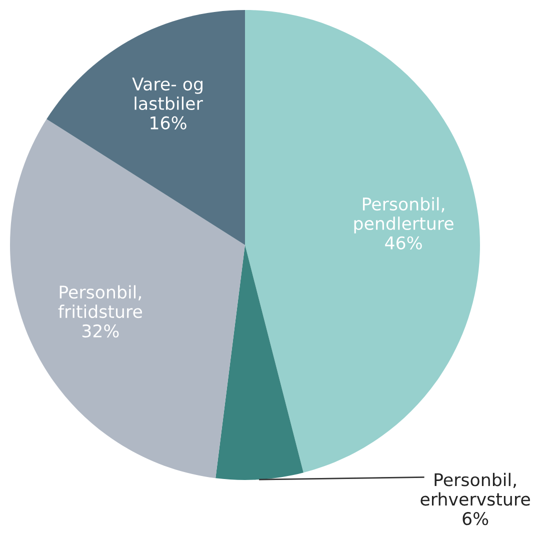 The image size is (552, 537). Describe the element at coordinates (475, 489) in the screenshot. I see `slice-label: Personbil, erhvervsture` at that location.